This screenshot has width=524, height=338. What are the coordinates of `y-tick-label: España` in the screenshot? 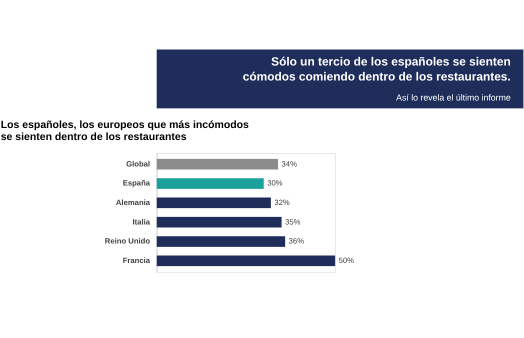 It's located at (136, 183).